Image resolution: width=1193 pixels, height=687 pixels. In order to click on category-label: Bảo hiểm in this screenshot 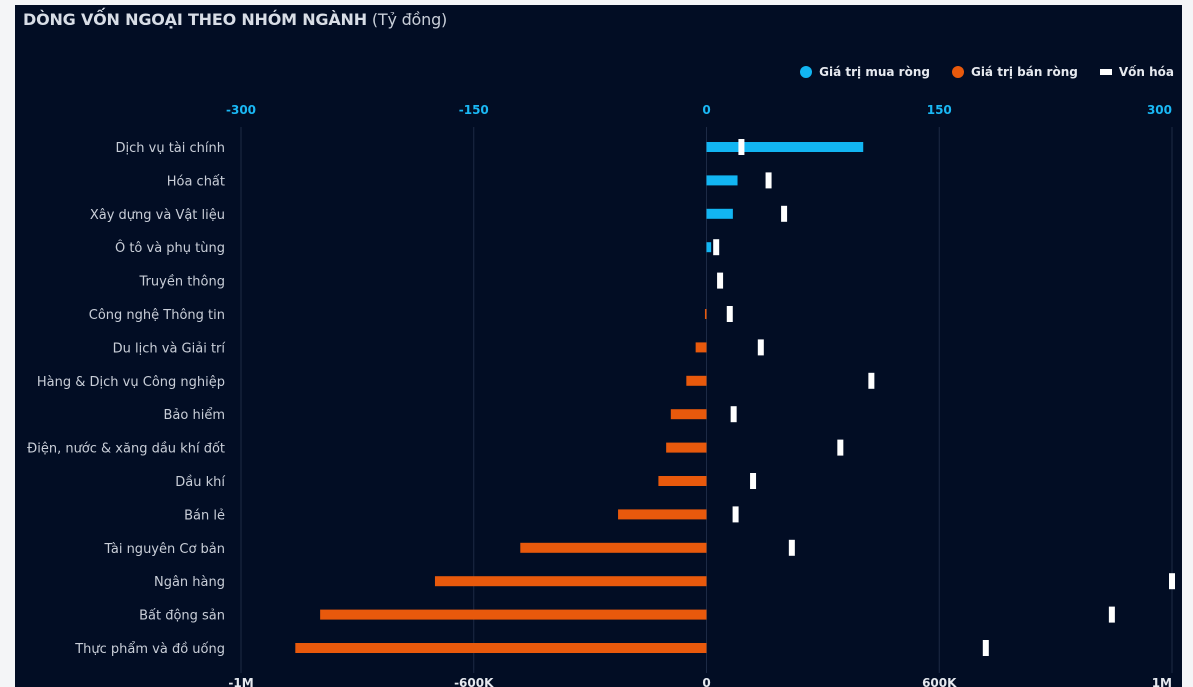, I will do `click(194, 415)`.